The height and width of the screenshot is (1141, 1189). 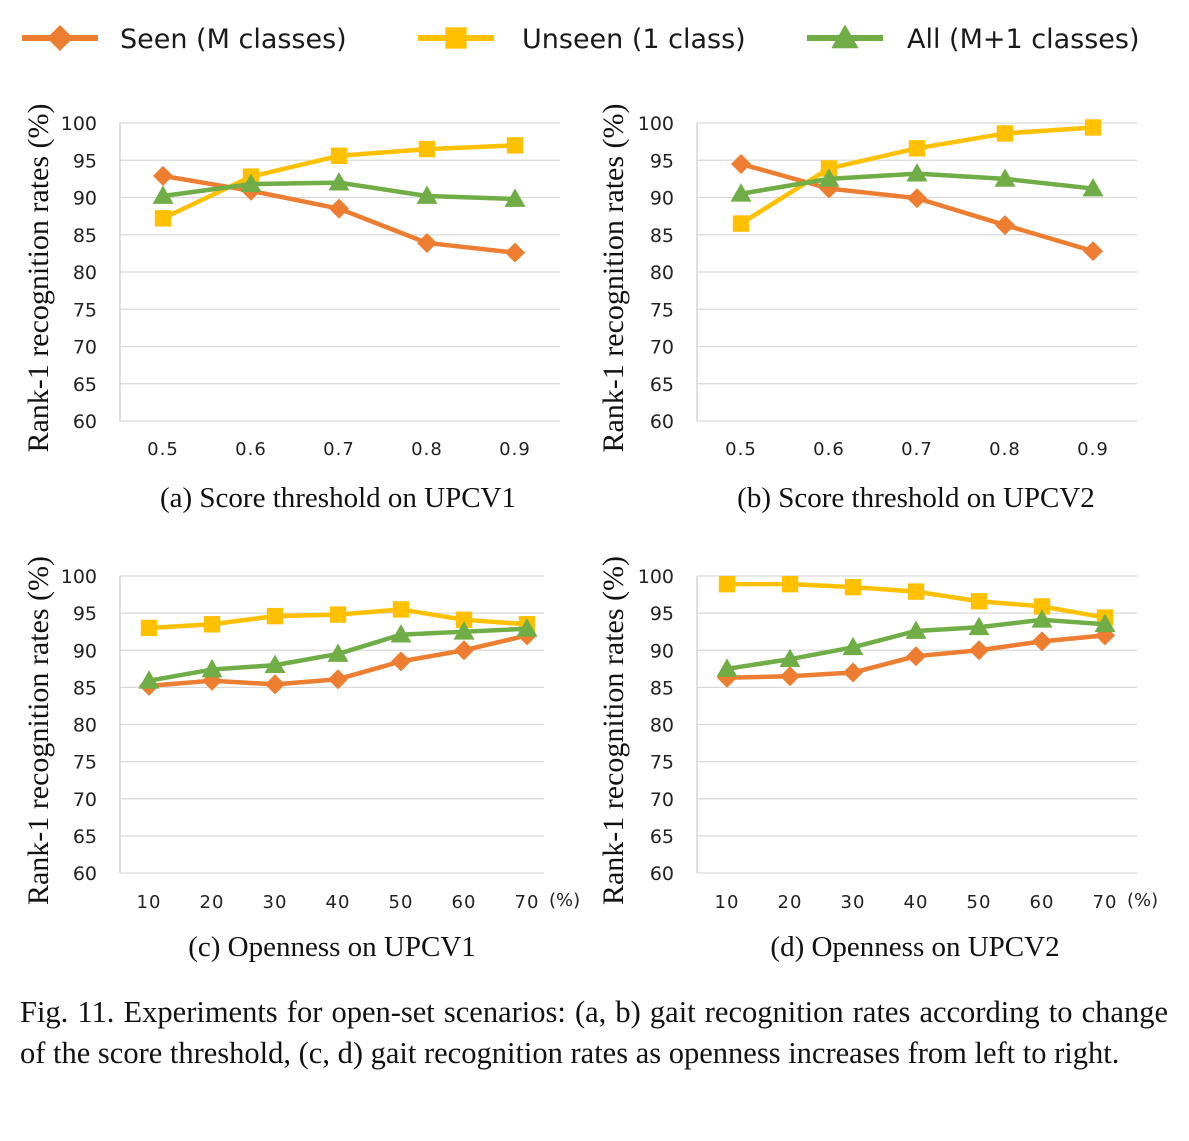 I want to click on legend-entry-2: Unseen (1 class), so click(x=582, y=39).